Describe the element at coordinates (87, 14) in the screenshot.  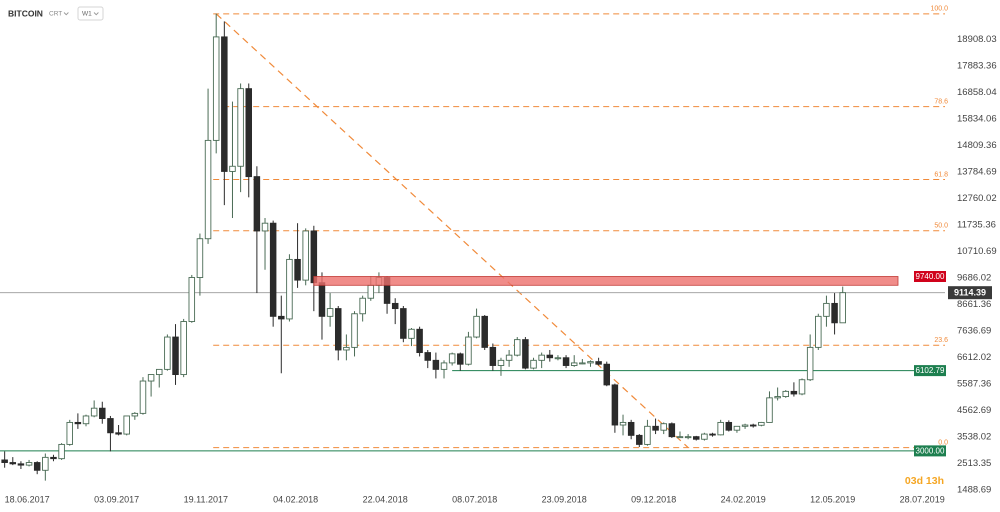
I see `timeframe: W1` at that location.